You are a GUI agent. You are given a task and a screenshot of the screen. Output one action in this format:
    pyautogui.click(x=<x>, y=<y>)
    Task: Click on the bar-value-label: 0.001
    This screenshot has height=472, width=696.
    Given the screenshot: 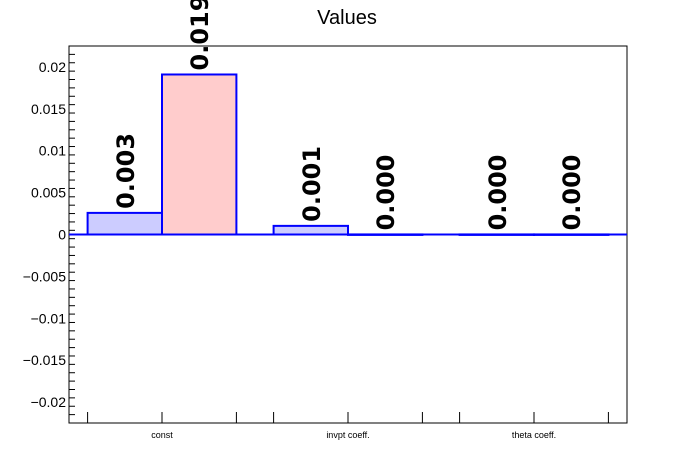 What is the action you would take?
    pyautogui.click(x=312, y=184)
    